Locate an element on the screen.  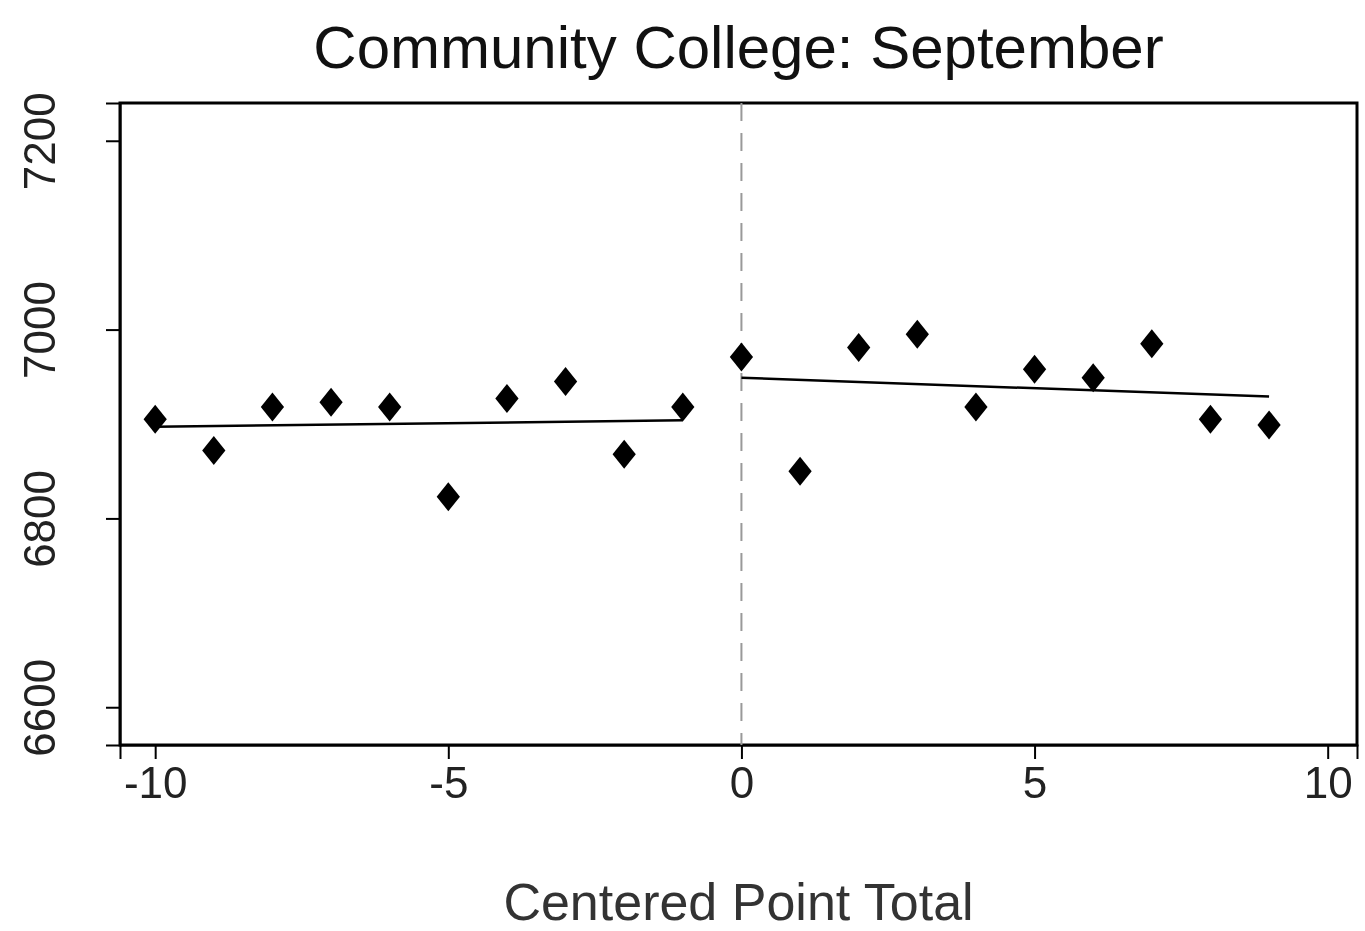
y-tick-label: 6800 is located at coordinates (40, 518).